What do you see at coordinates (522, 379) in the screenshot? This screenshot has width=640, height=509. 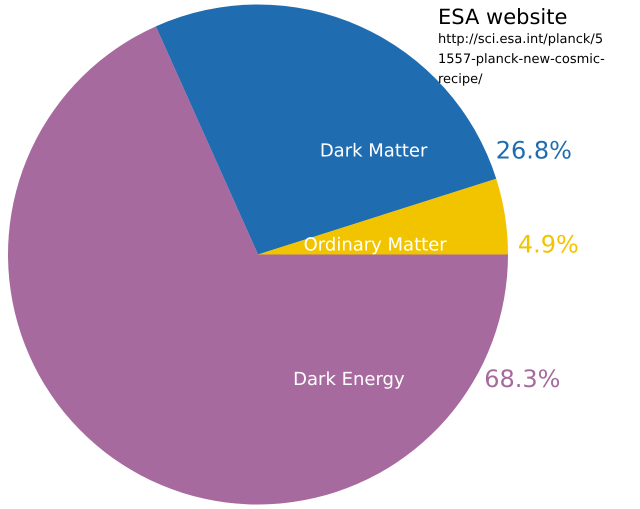 I see `data-label: 68.3%` at bounding box center [522, 379].